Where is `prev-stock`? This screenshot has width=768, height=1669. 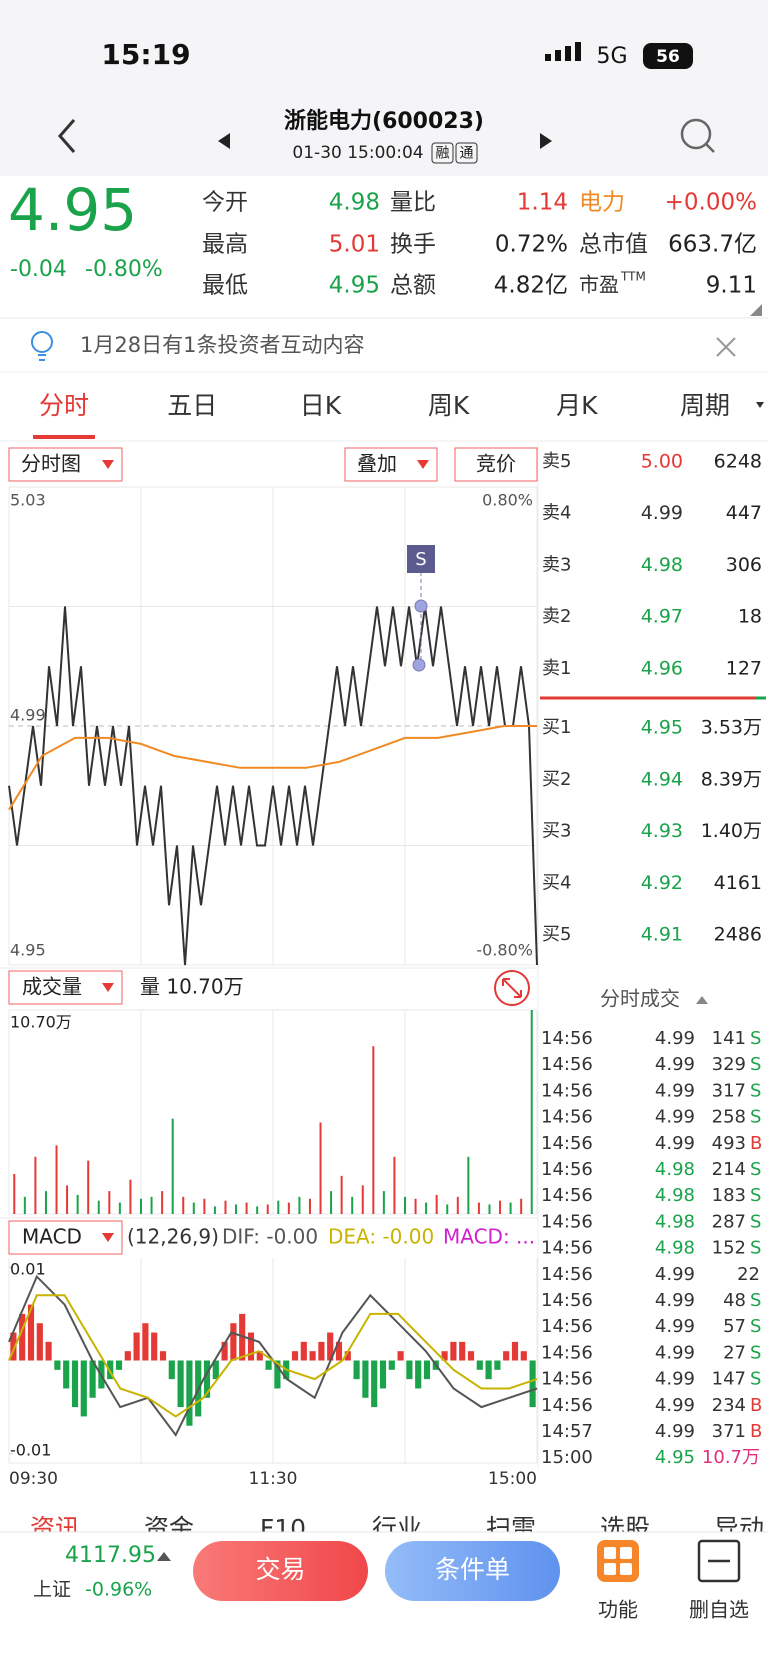
prev-stock is located at coordinates (224, 141).